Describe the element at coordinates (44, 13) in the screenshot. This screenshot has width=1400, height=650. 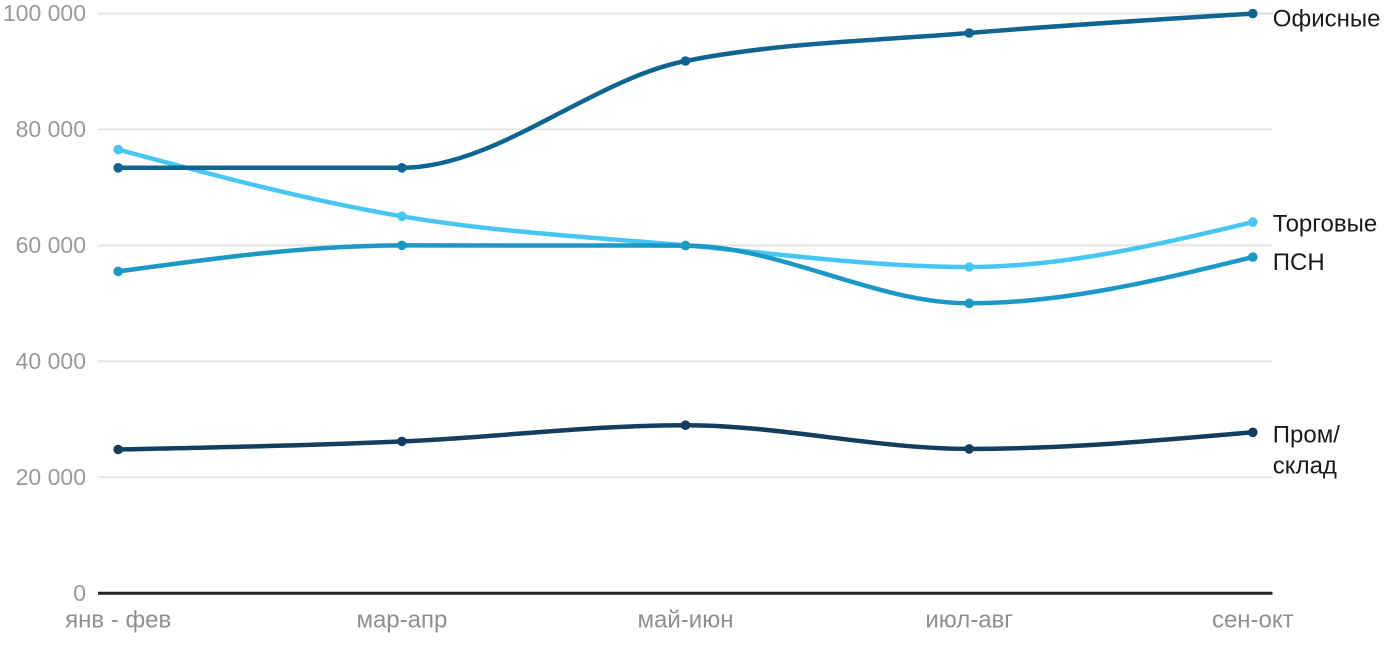
I see `svg-text: 100 000` at that location.